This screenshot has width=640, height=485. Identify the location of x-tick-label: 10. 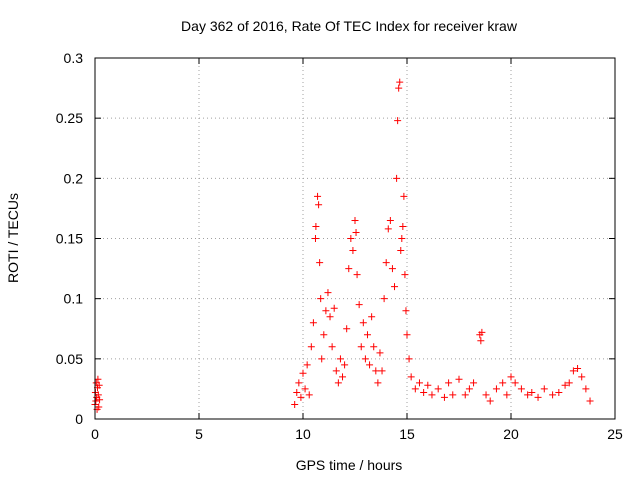
(303, 434).